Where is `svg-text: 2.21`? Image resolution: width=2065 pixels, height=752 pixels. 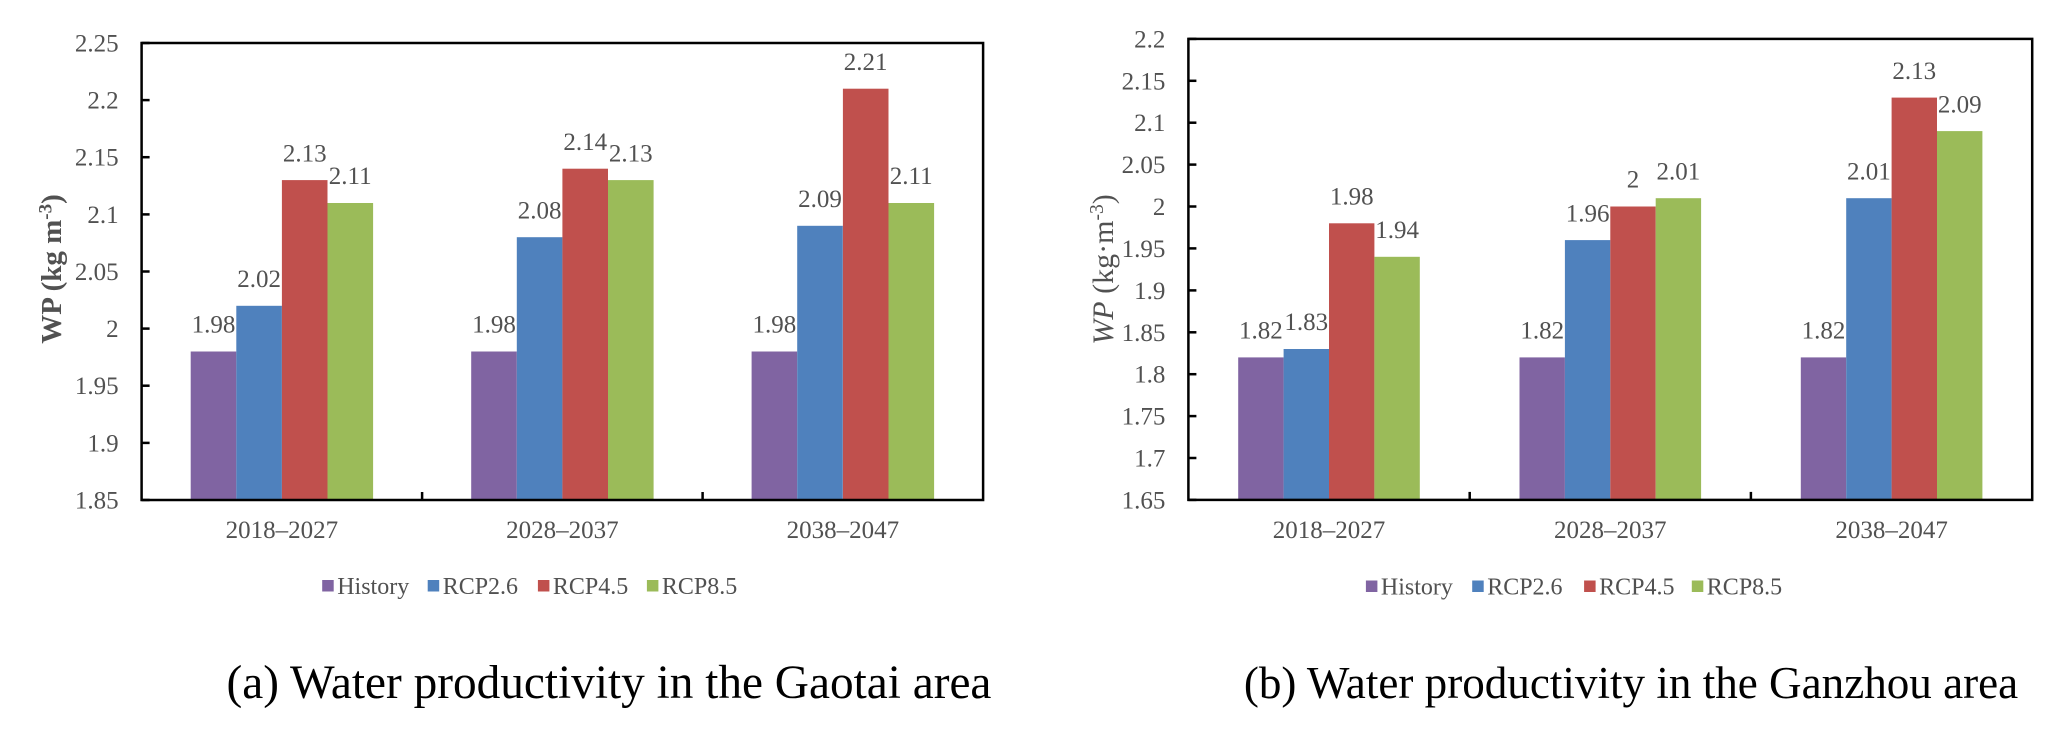
svg-text: 2.21 is located at coordinates (866, 62).